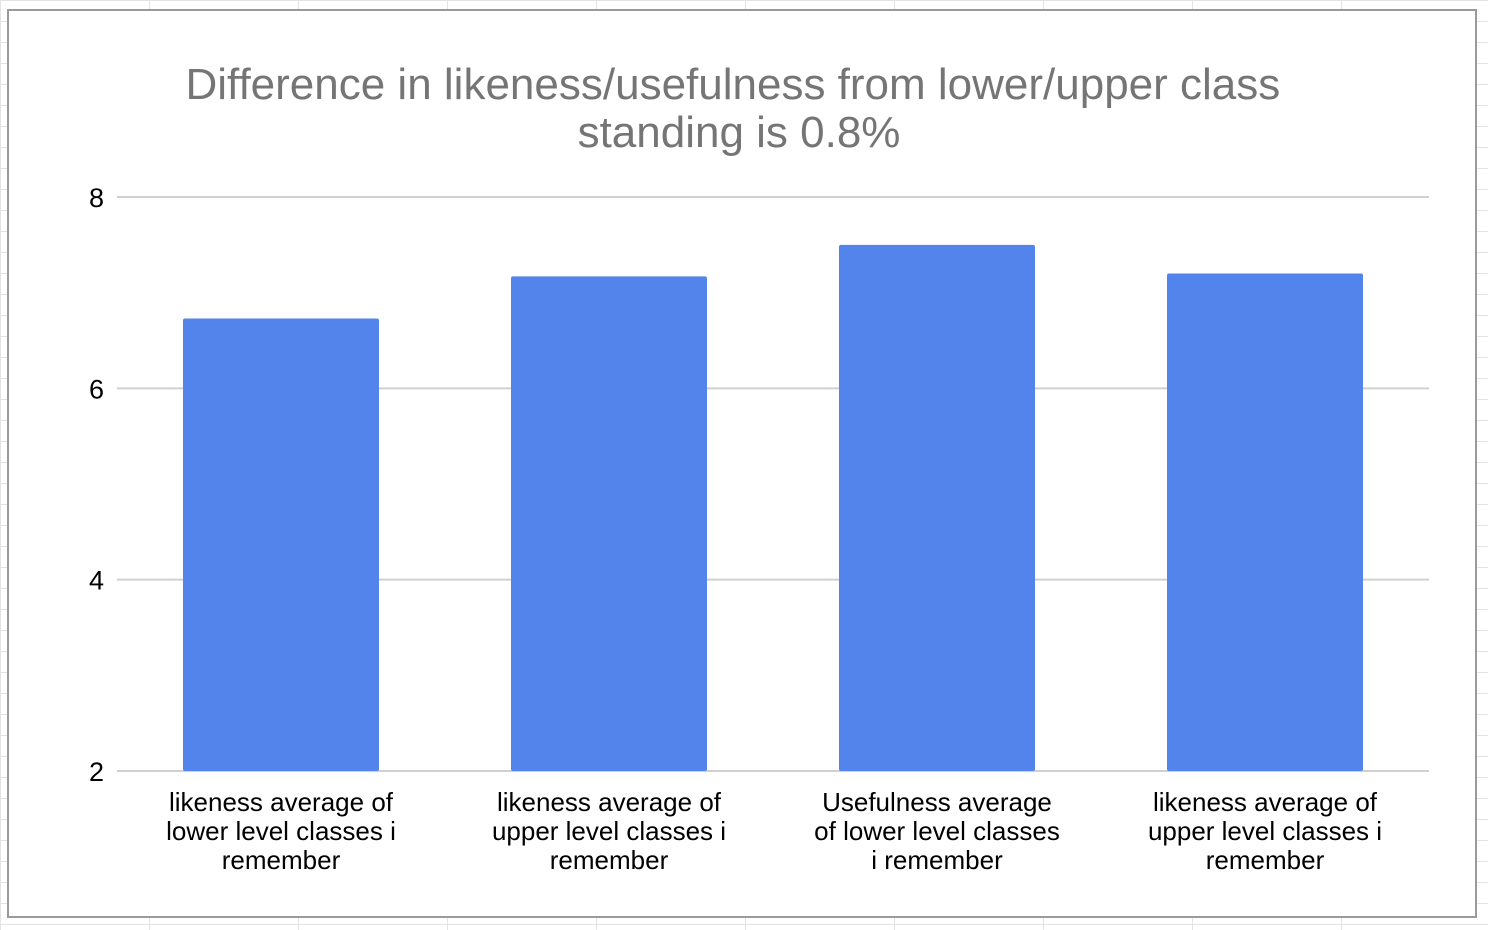 This screenshot has width=1488, height=930. What do you see at coordinates (96, 485) in the screenshot?
I see `y-axis-ticks: 2 4 6 8` at bounding box center [96, 485].